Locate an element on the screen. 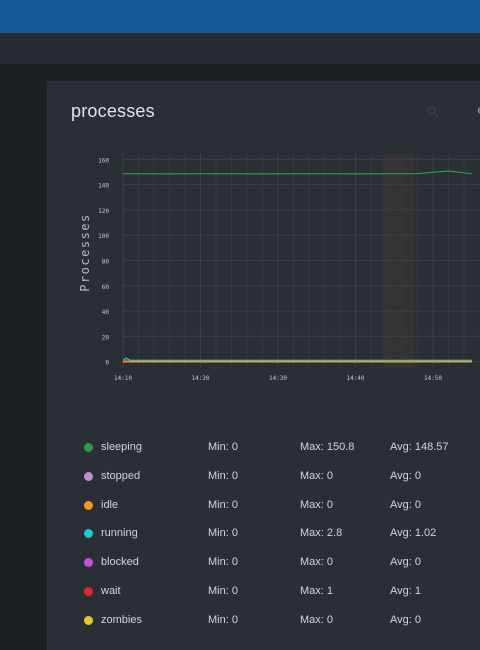 The width and height of the screenshot is (480, 650). legend-series-name: wait is located at coordinates (111, 591).